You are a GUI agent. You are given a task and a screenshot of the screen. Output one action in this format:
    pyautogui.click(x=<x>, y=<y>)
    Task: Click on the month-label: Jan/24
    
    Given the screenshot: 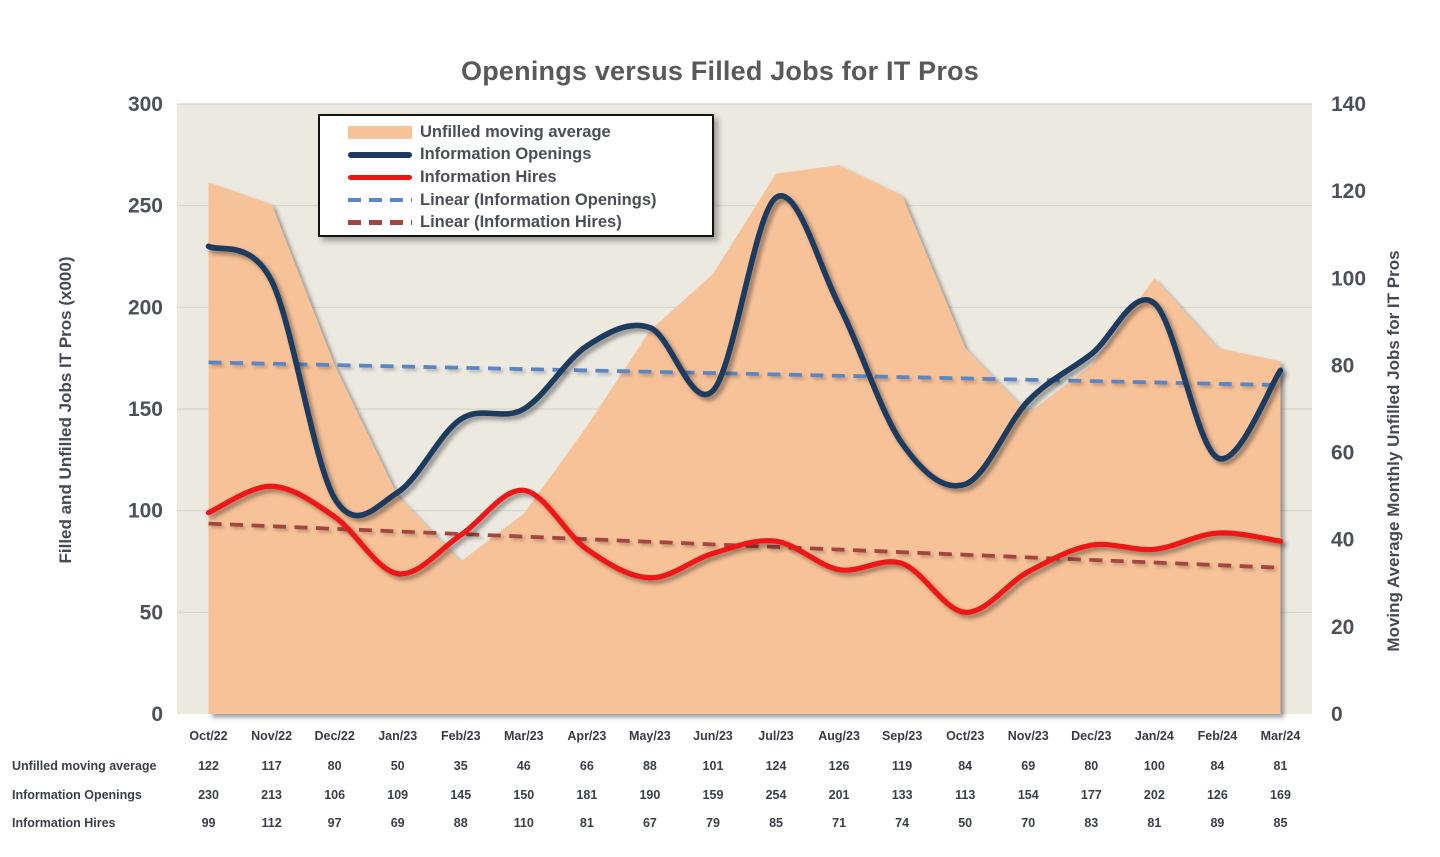 What is the action you would take?
    pyautogui.click(x=1154, y=736)
    